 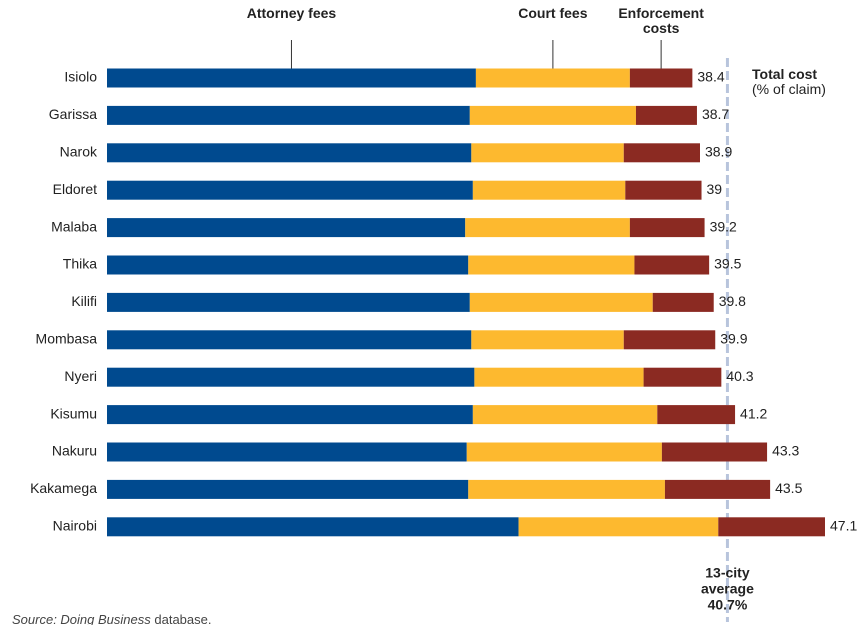 What do you see at coordinates (80, 264) in the screenshot?
I see `category-label: Thika` at bounding box center [80, 264].